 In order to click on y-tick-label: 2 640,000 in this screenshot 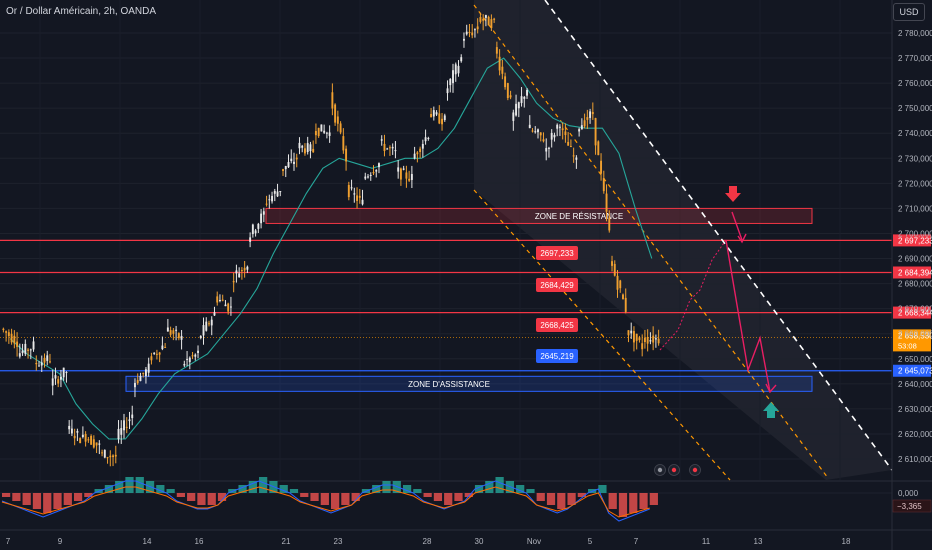, I will do `click(915, 384)`.